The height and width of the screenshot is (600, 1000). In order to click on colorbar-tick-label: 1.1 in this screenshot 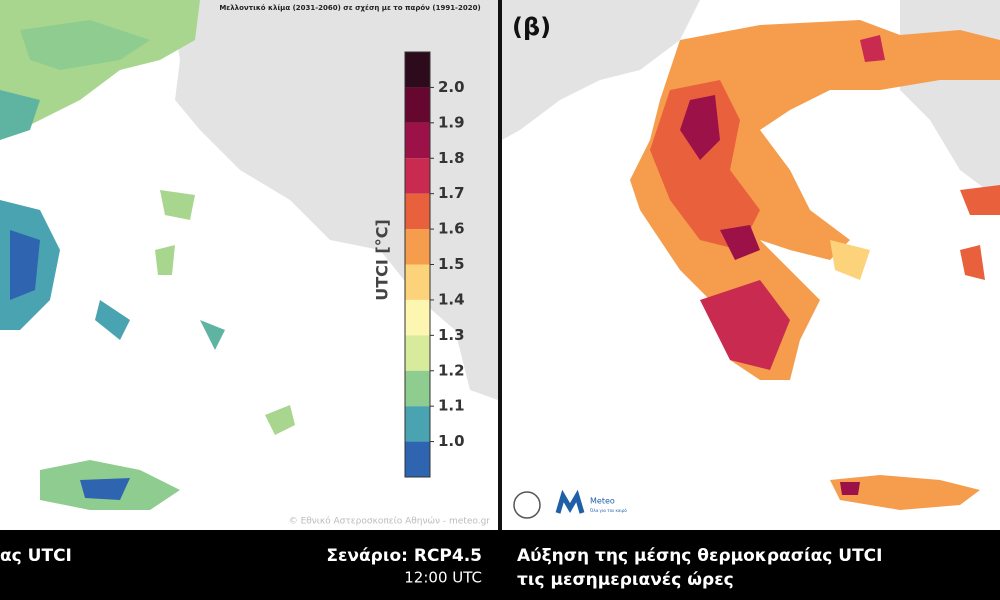, I will do `click(451, 406)`.